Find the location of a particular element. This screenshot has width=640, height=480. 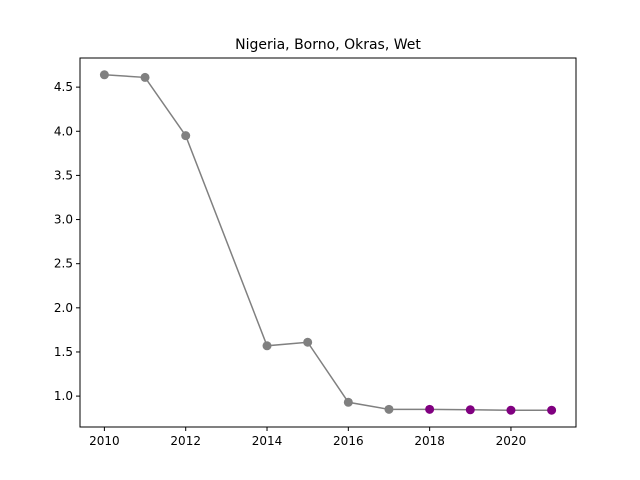

x-tick-label: 2020 is located at coordinates (511, 441).